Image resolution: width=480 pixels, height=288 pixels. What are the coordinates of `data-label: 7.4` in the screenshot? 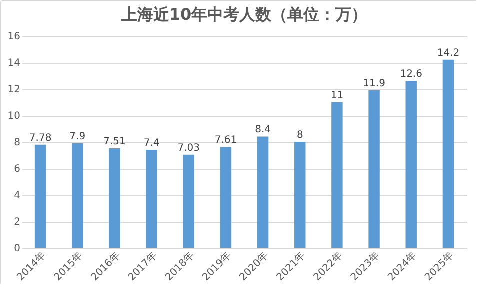 It's located at (152, 143).